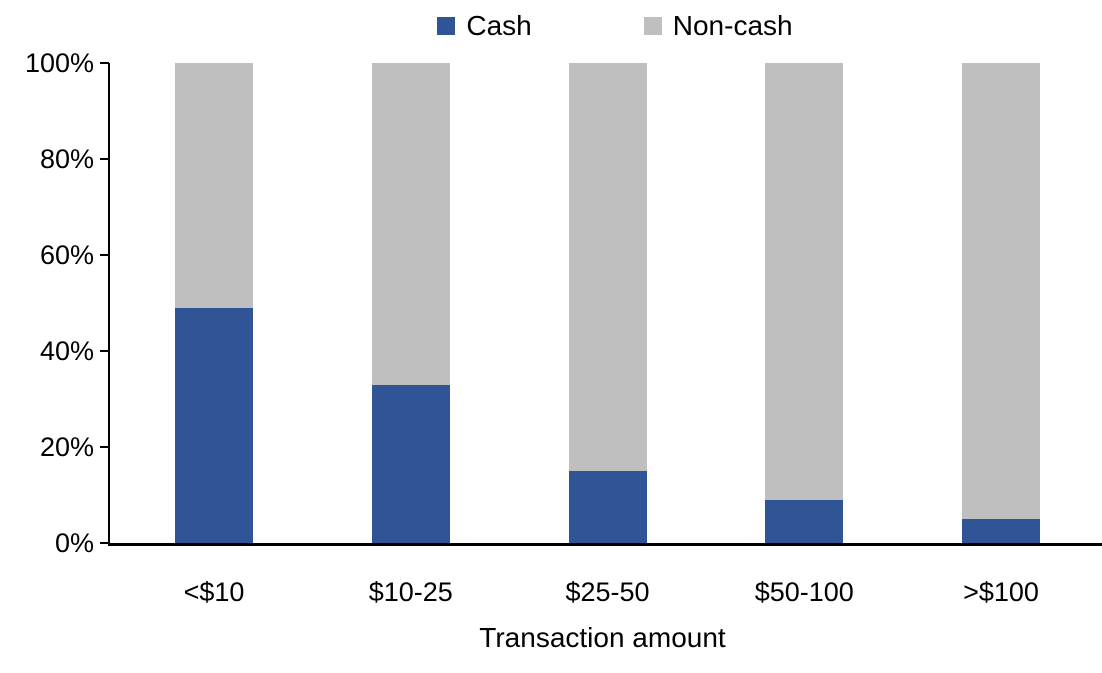  I want to click on y-tick-label: 0%, so click(74, 543).